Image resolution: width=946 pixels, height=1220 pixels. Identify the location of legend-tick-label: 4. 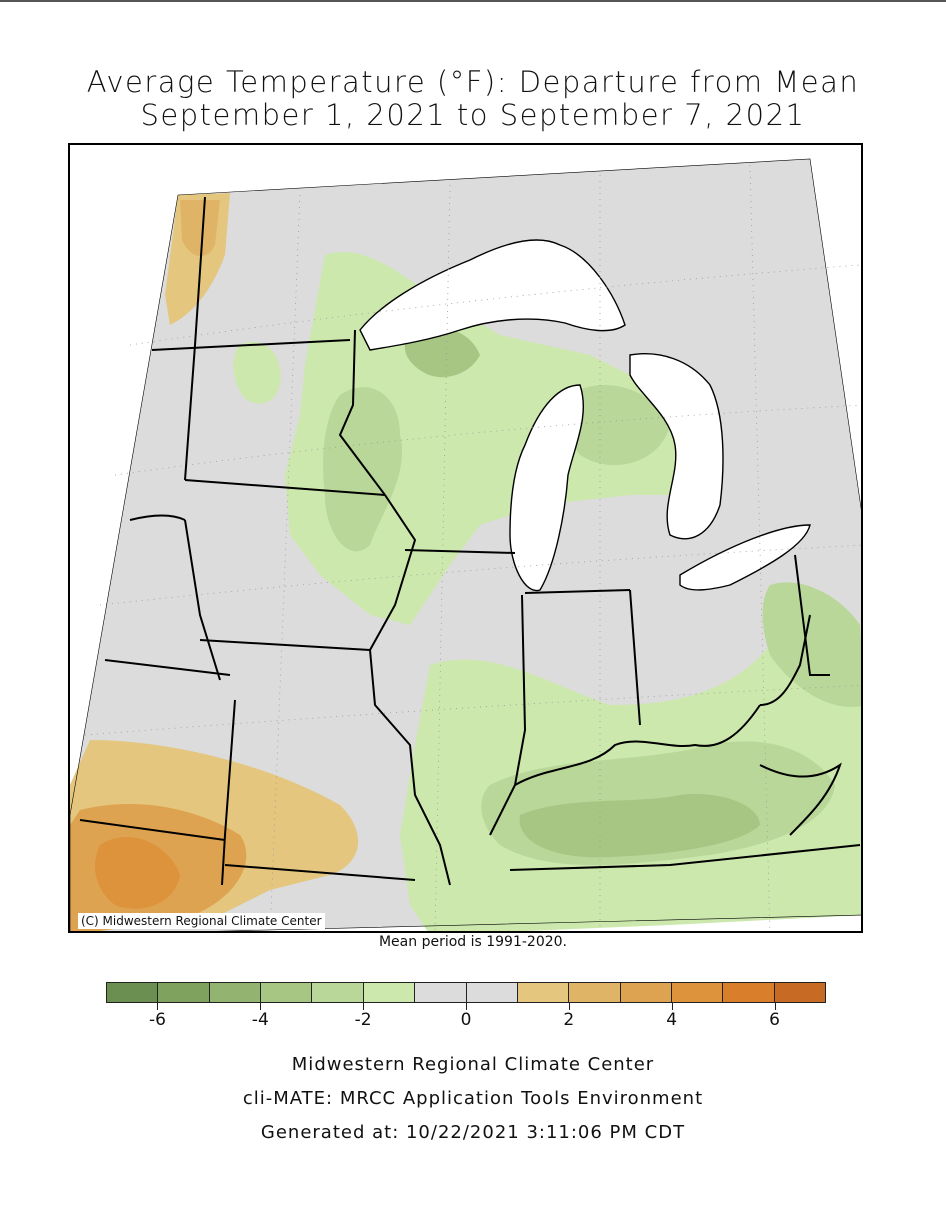
(672, 1020).